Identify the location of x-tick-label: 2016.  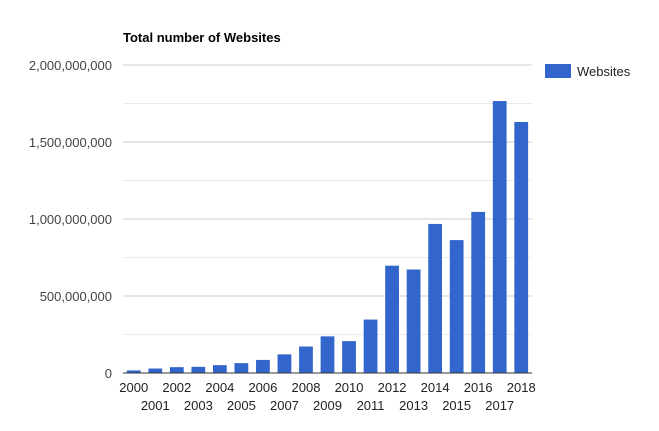
(478, 387).